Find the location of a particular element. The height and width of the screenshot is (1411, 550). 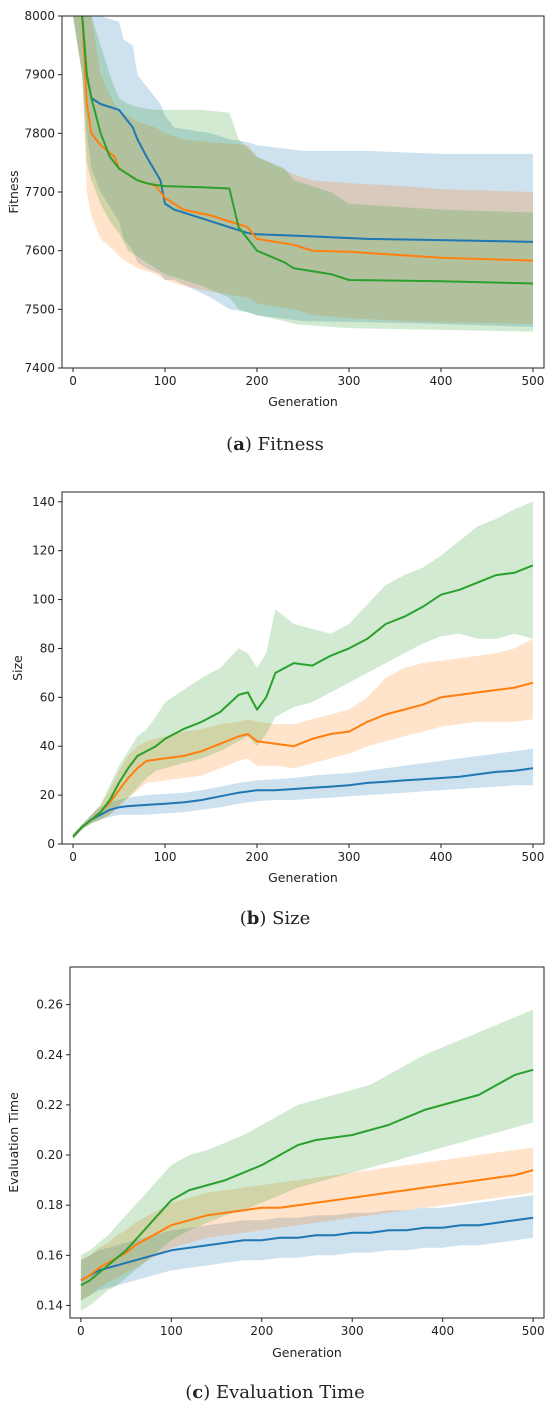

y-tick-label: 20 is located at coordinates (47, 795).